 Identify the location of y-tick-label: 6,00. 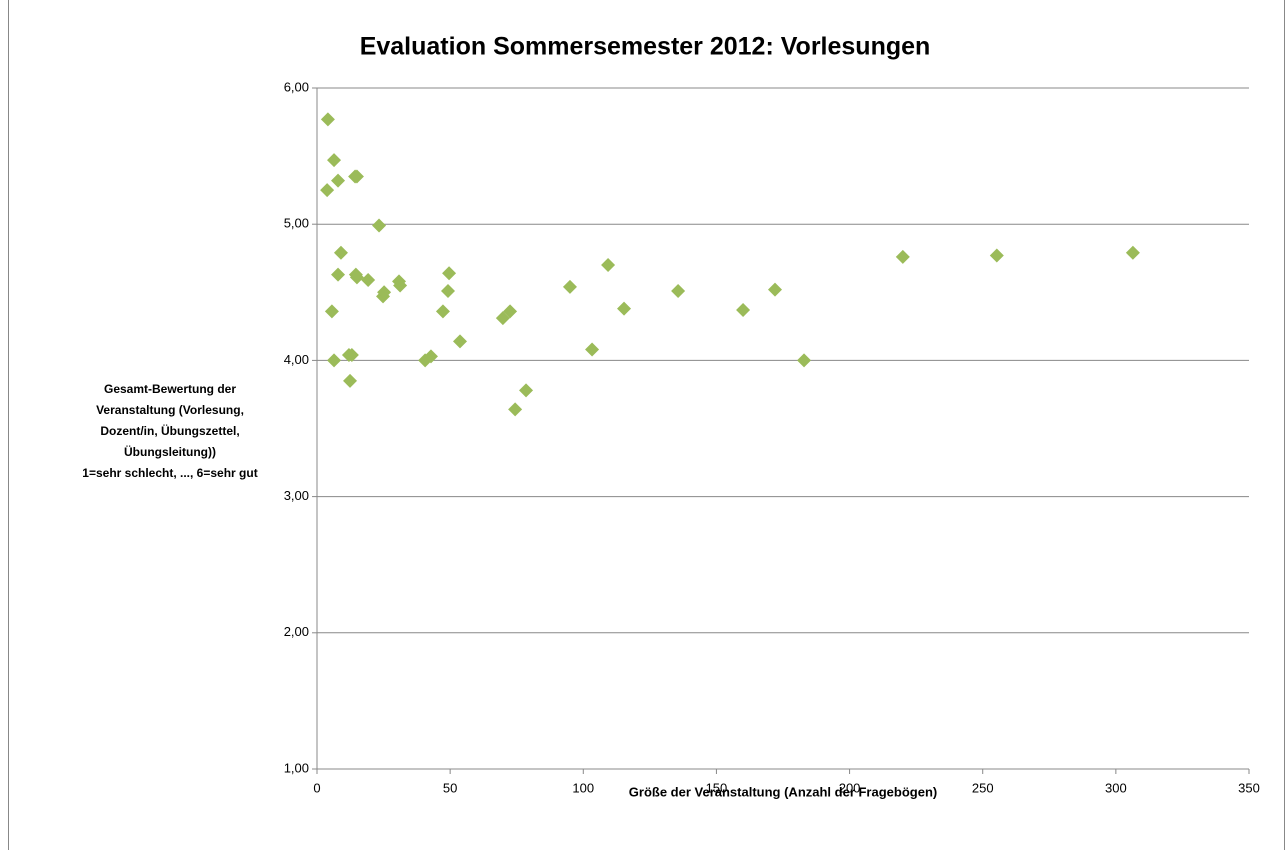
(296, 86).